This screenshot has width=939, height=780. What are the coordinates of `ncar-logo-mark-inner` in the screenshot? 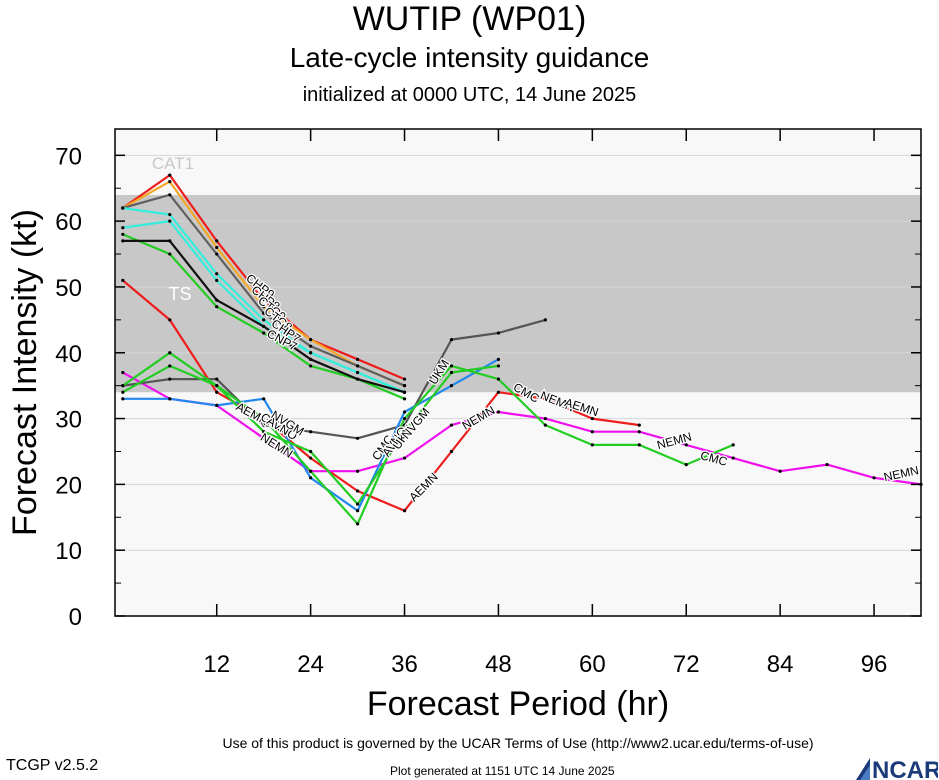 It's located at (865, 772).